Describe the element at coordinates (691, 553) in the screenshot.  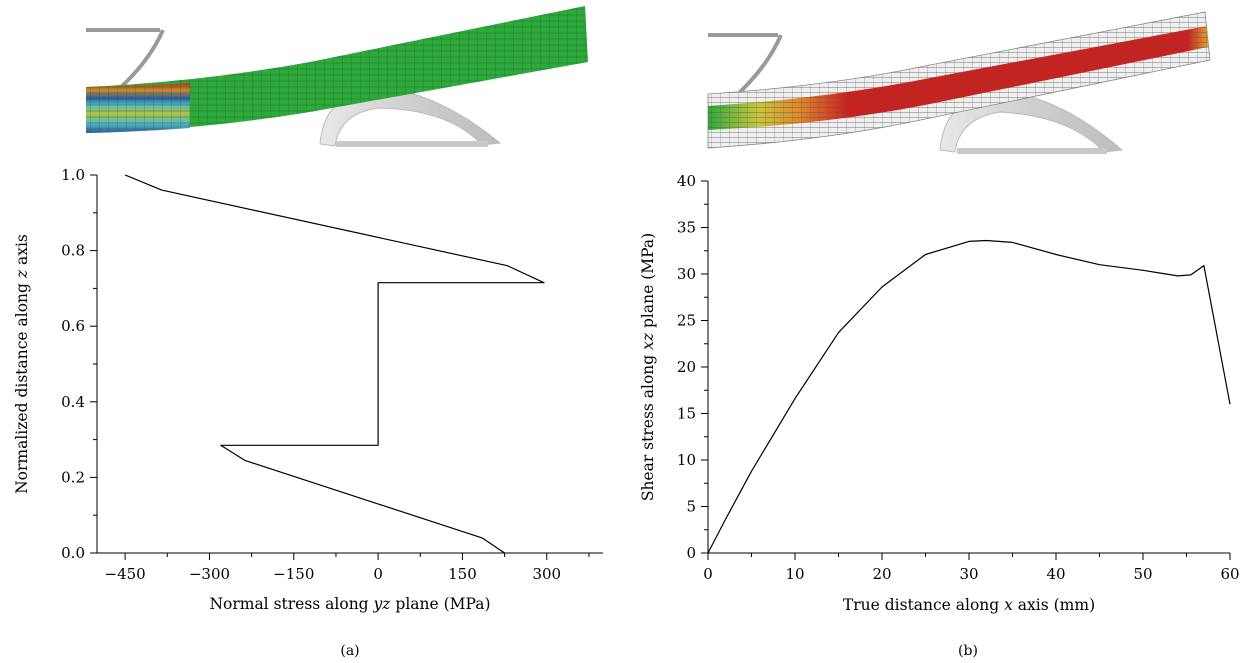
I see `y-tick-label: 0` at that location.